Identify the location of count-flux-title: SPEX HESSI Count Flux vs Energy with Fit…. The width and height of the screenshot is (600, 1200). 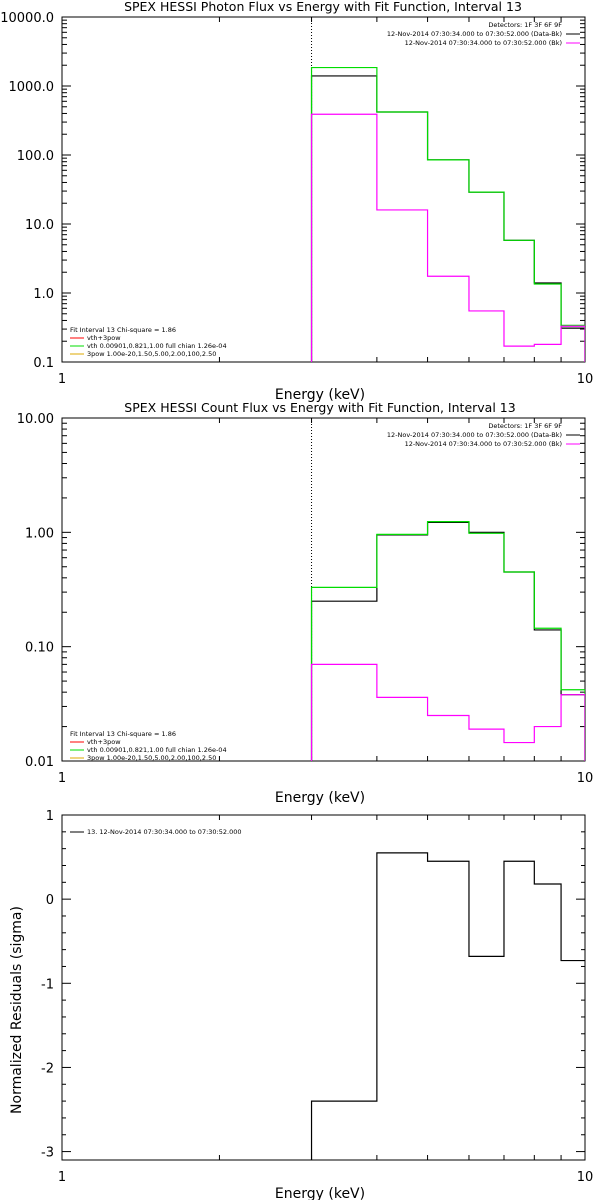
(319, 407).